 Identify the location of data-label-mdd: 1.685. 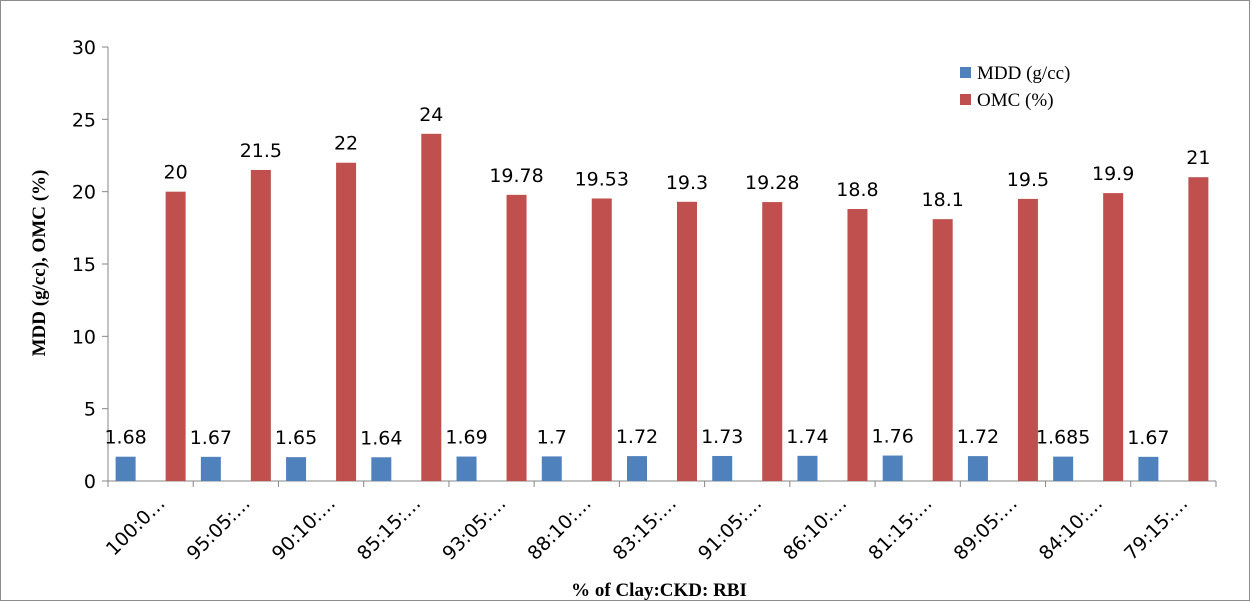
(1063, 438).